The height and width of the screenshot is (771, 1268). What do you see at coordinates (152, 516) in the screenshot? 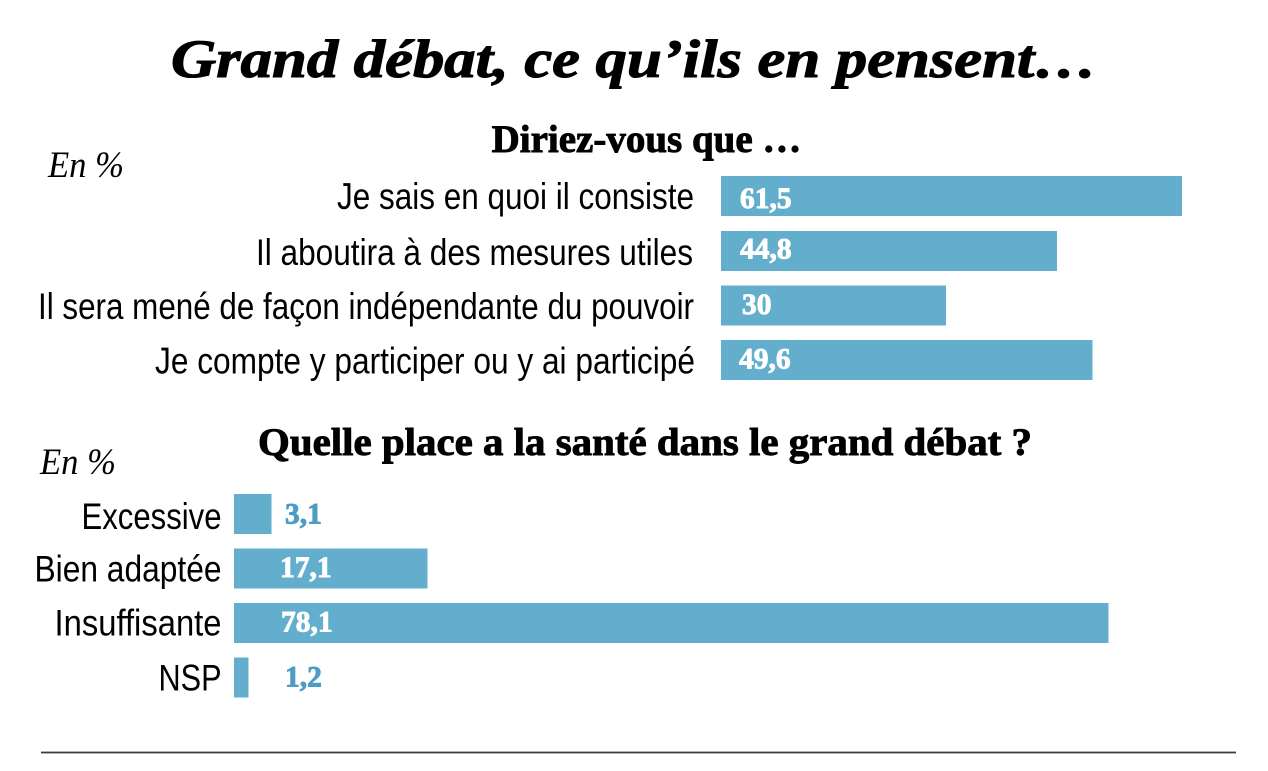
I see `svg-text: Excessive` at bounding box center [152, 516].